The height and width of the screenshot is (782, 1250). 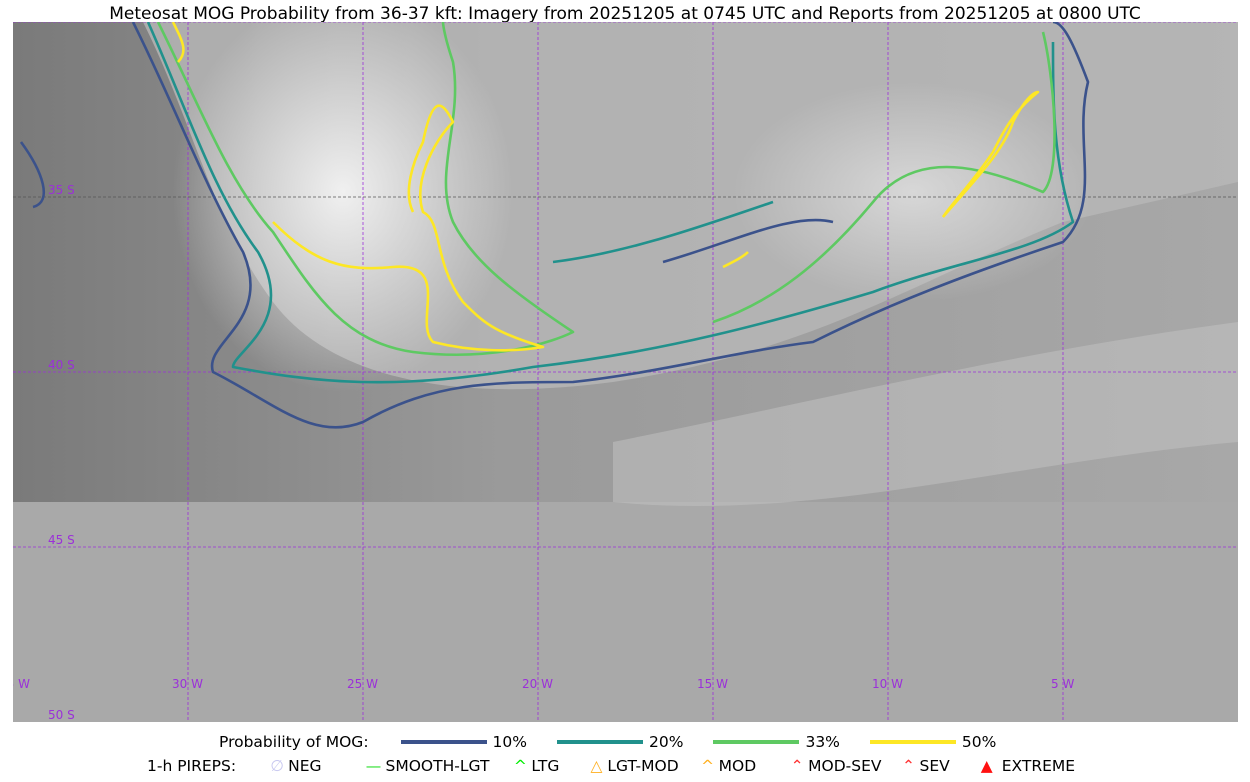 What do you see at coordinates (822, 742) in the screenshot?
I see `legend-label: 33%` at bounding box center [822, 742].